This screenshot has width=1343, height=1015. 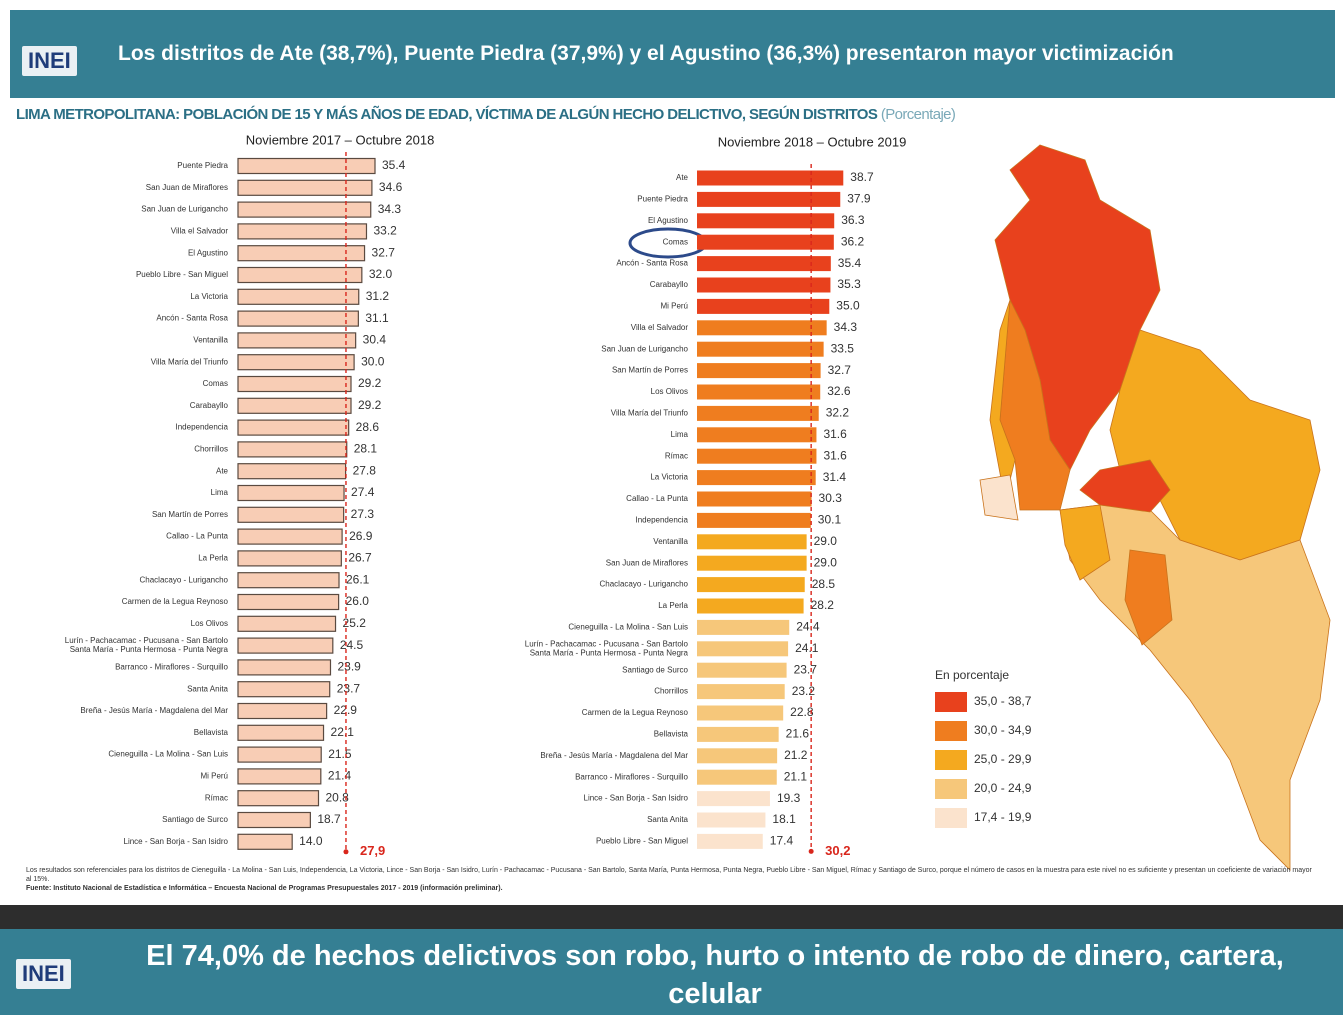 I want to click on category-label: Cieneguilla - La Molina - San Luis, so click(x=628, y=627).